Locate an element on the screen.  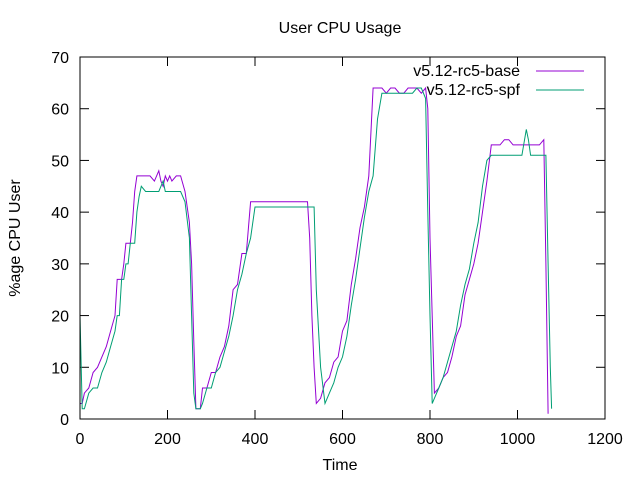
x-tick-label: 200 is located at coordinates (167, 439).